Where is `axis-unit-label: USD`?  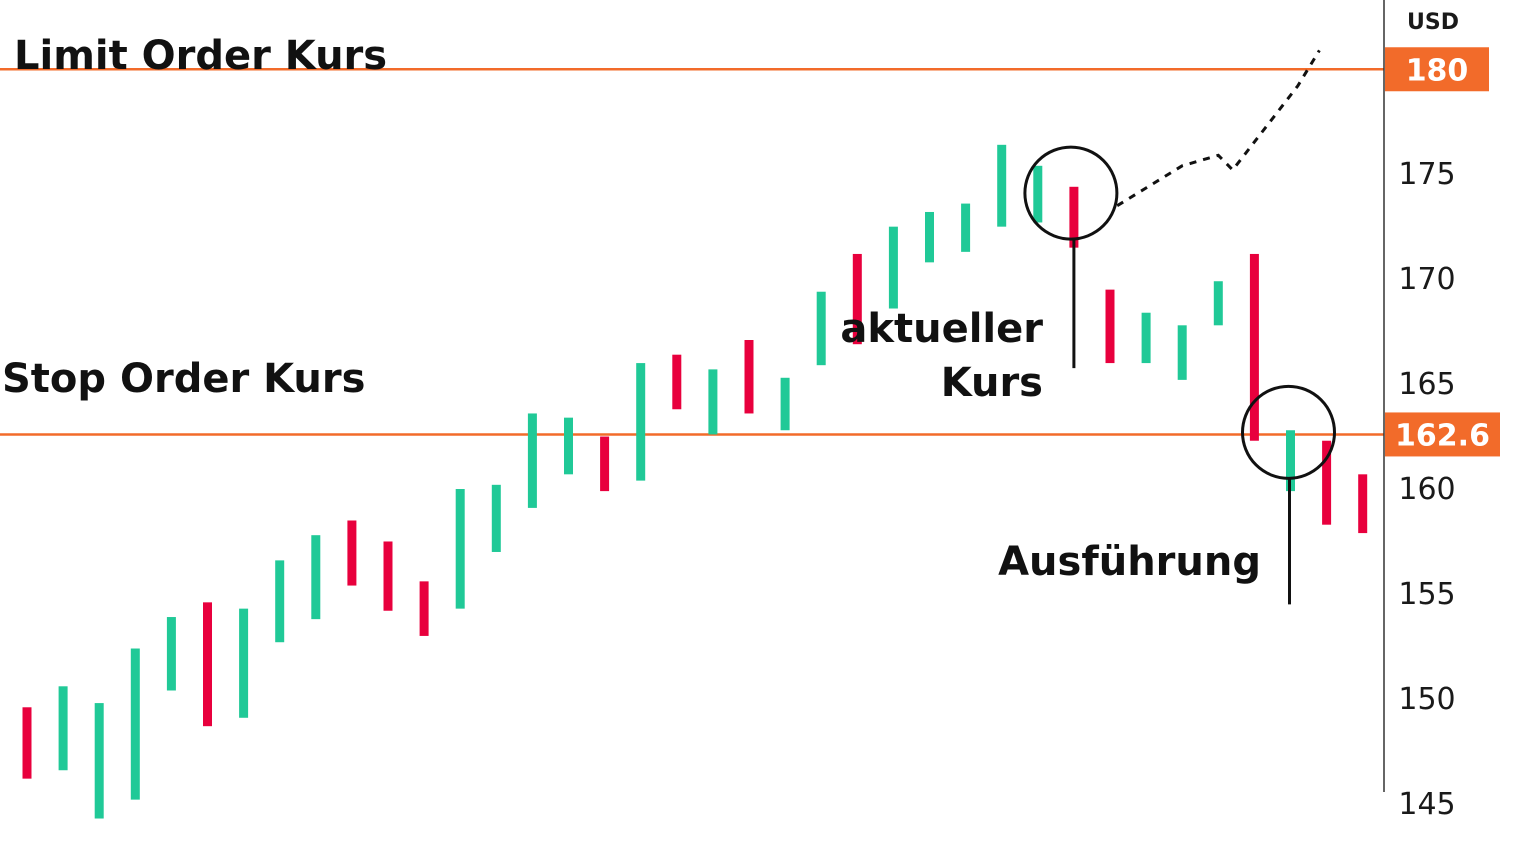 axis-unit-label: USD is located at coordinates (1433, 22).